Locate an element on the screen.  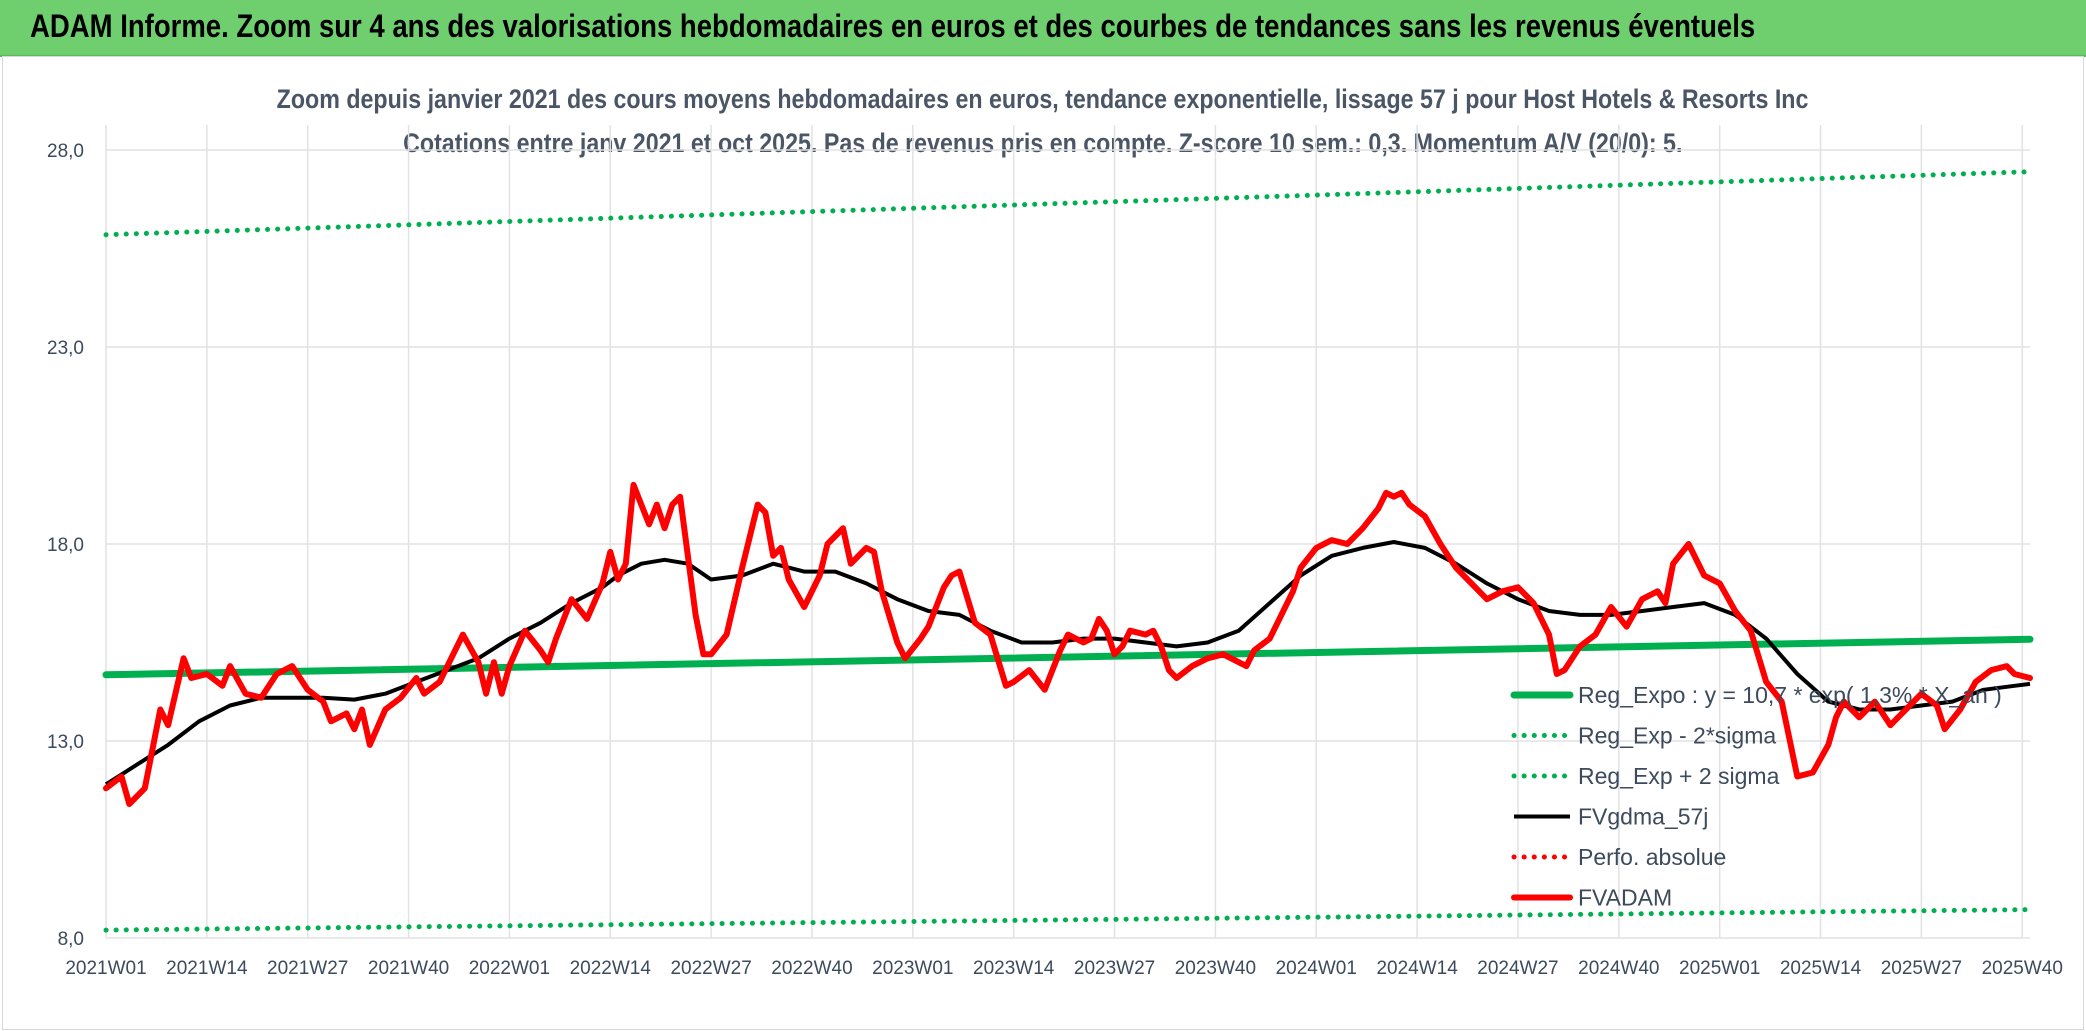
series-line-reg_expo is located at coordinates (1068, 657).